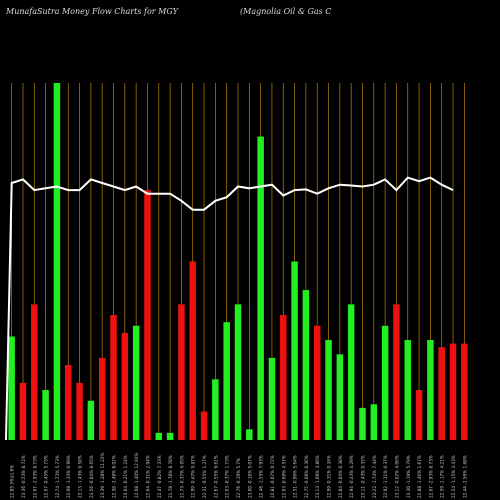 This screenshot has width=500, height=500. What do you see at coordinates (464, 476) in the screenshot?
I see `x-tick-label: 22.44 -2.56% 1.68%` at bounding box center [464, 476].